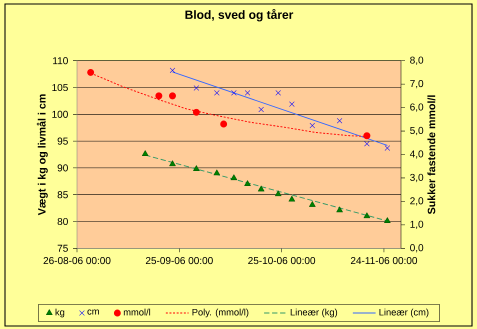 This screenshot has width=477, height=329. What do you see at coordinates (63, 194) in the screenshot?
I see `y-tick-label: 85` at bounding box center [63, 194].